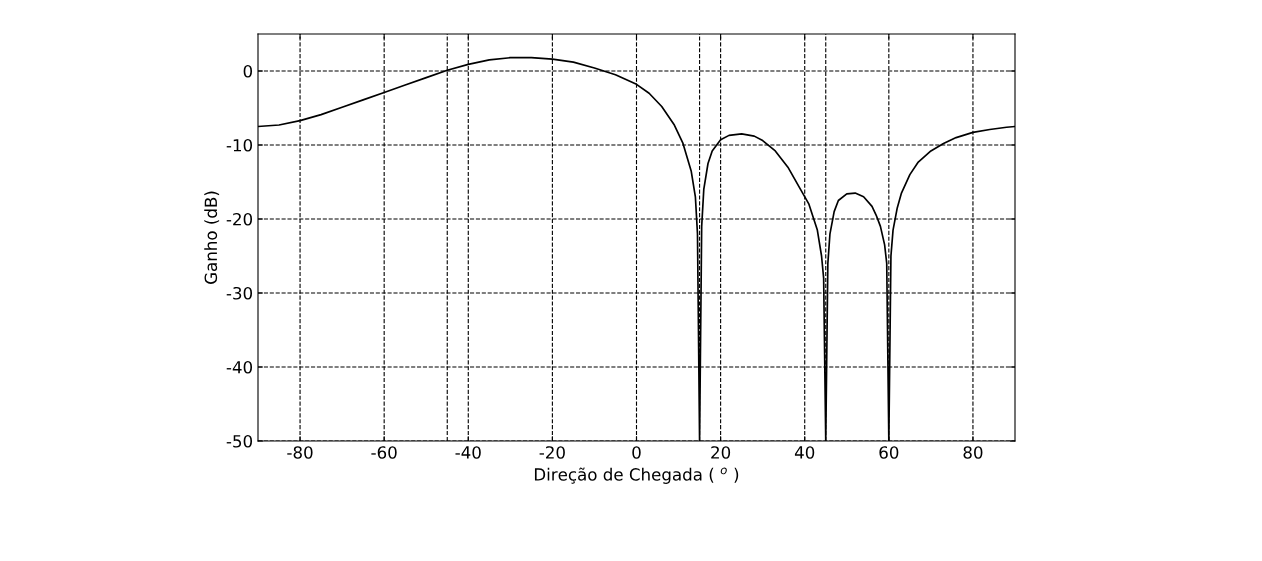 This screenshot has height=561, width=1262. I want to click on y-tick-label: -30, so click(239, 293).